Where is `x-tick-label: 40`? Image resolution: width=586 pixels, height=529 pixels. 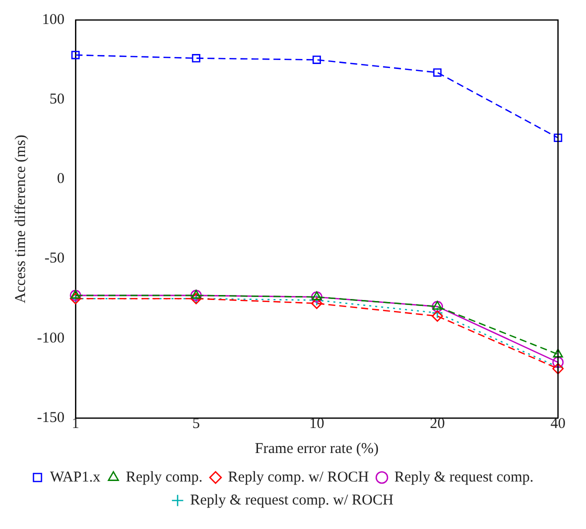 x-tick-label: 40 is located at coordinates (558, 424).